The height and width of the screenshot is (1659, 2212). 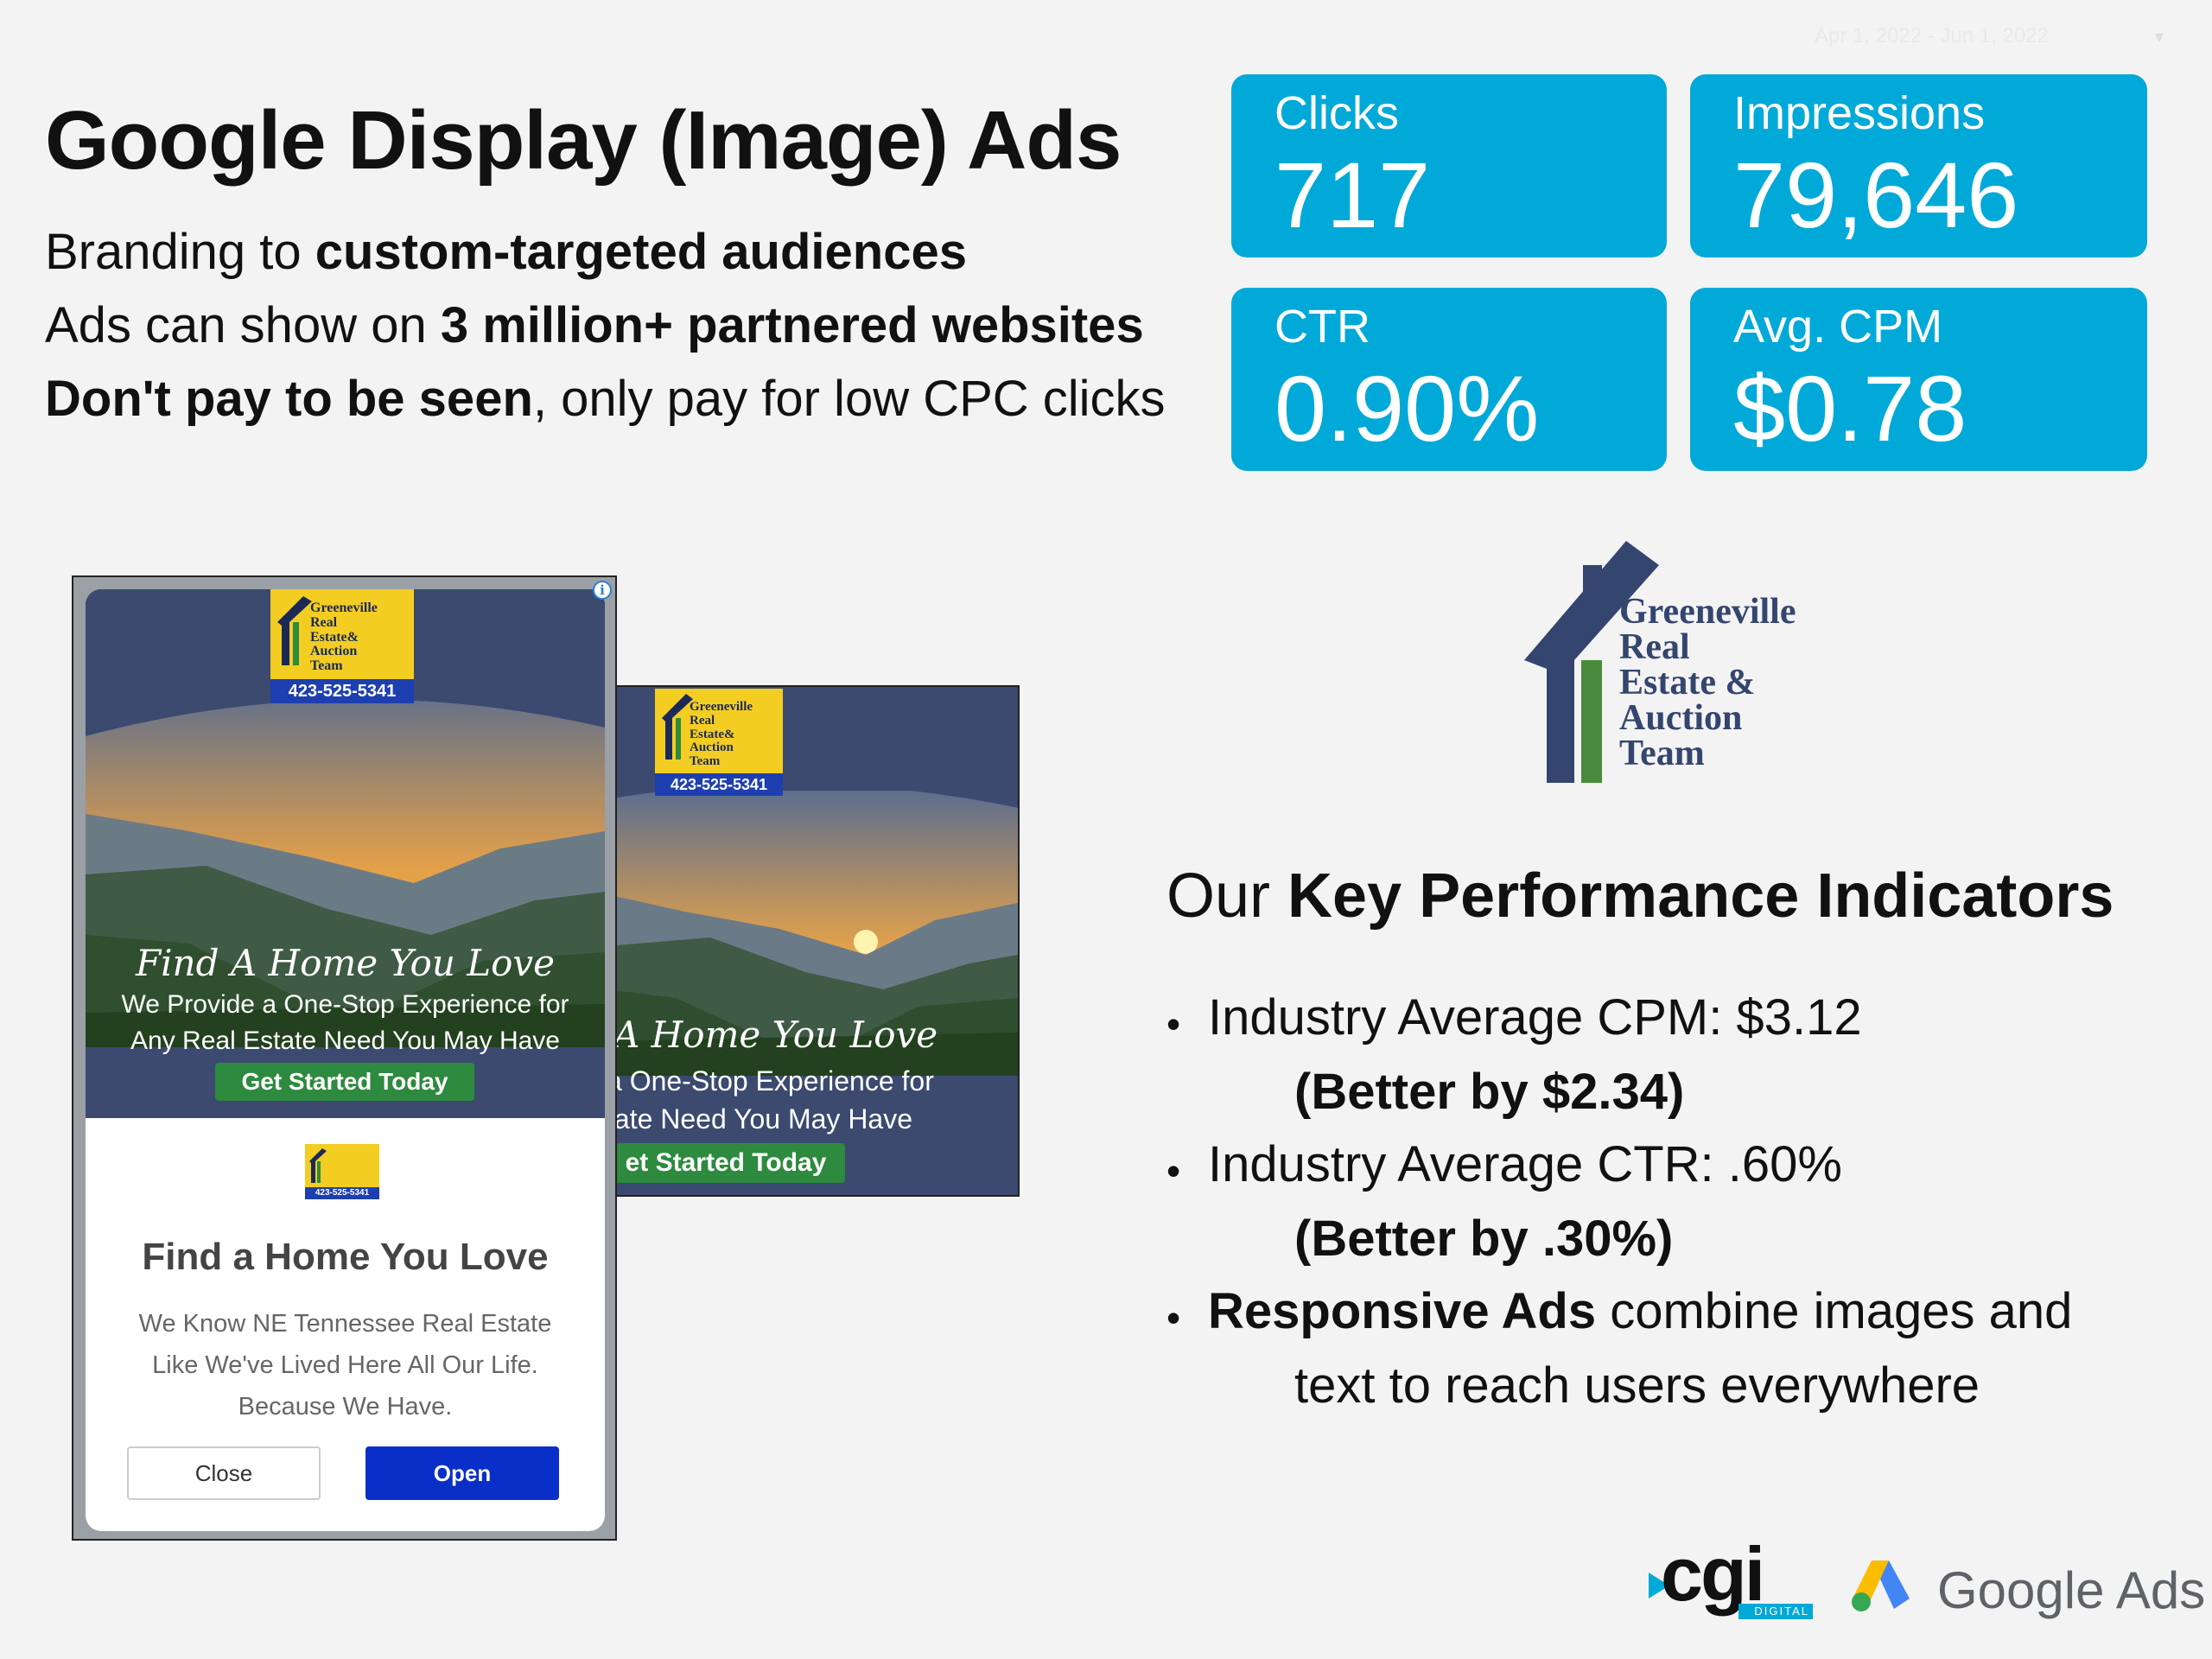 I want to click on subtitle-1-text: Branding to, so click(x=180, y=252).